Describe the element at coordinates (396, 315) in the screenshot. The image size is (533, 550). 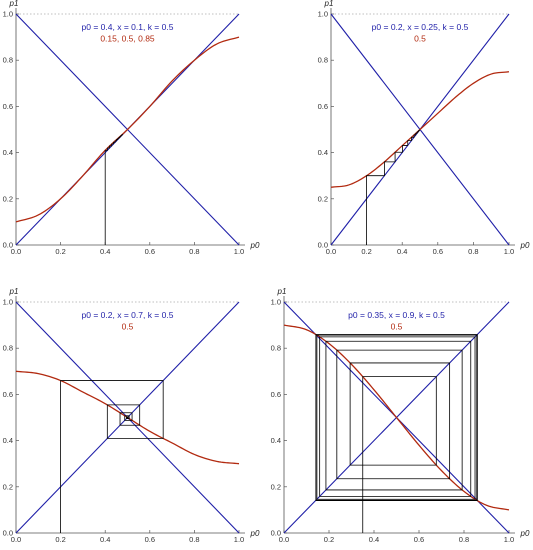
I see `parameter-label: p0 = 0.35, x = 0.9, k = 0.5` at that location.